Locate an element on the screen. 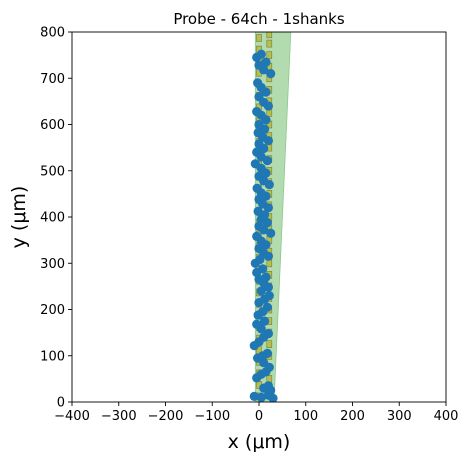 The image size is (468, 465). x-tick-label: −400 is located at coordinates (72, 416).